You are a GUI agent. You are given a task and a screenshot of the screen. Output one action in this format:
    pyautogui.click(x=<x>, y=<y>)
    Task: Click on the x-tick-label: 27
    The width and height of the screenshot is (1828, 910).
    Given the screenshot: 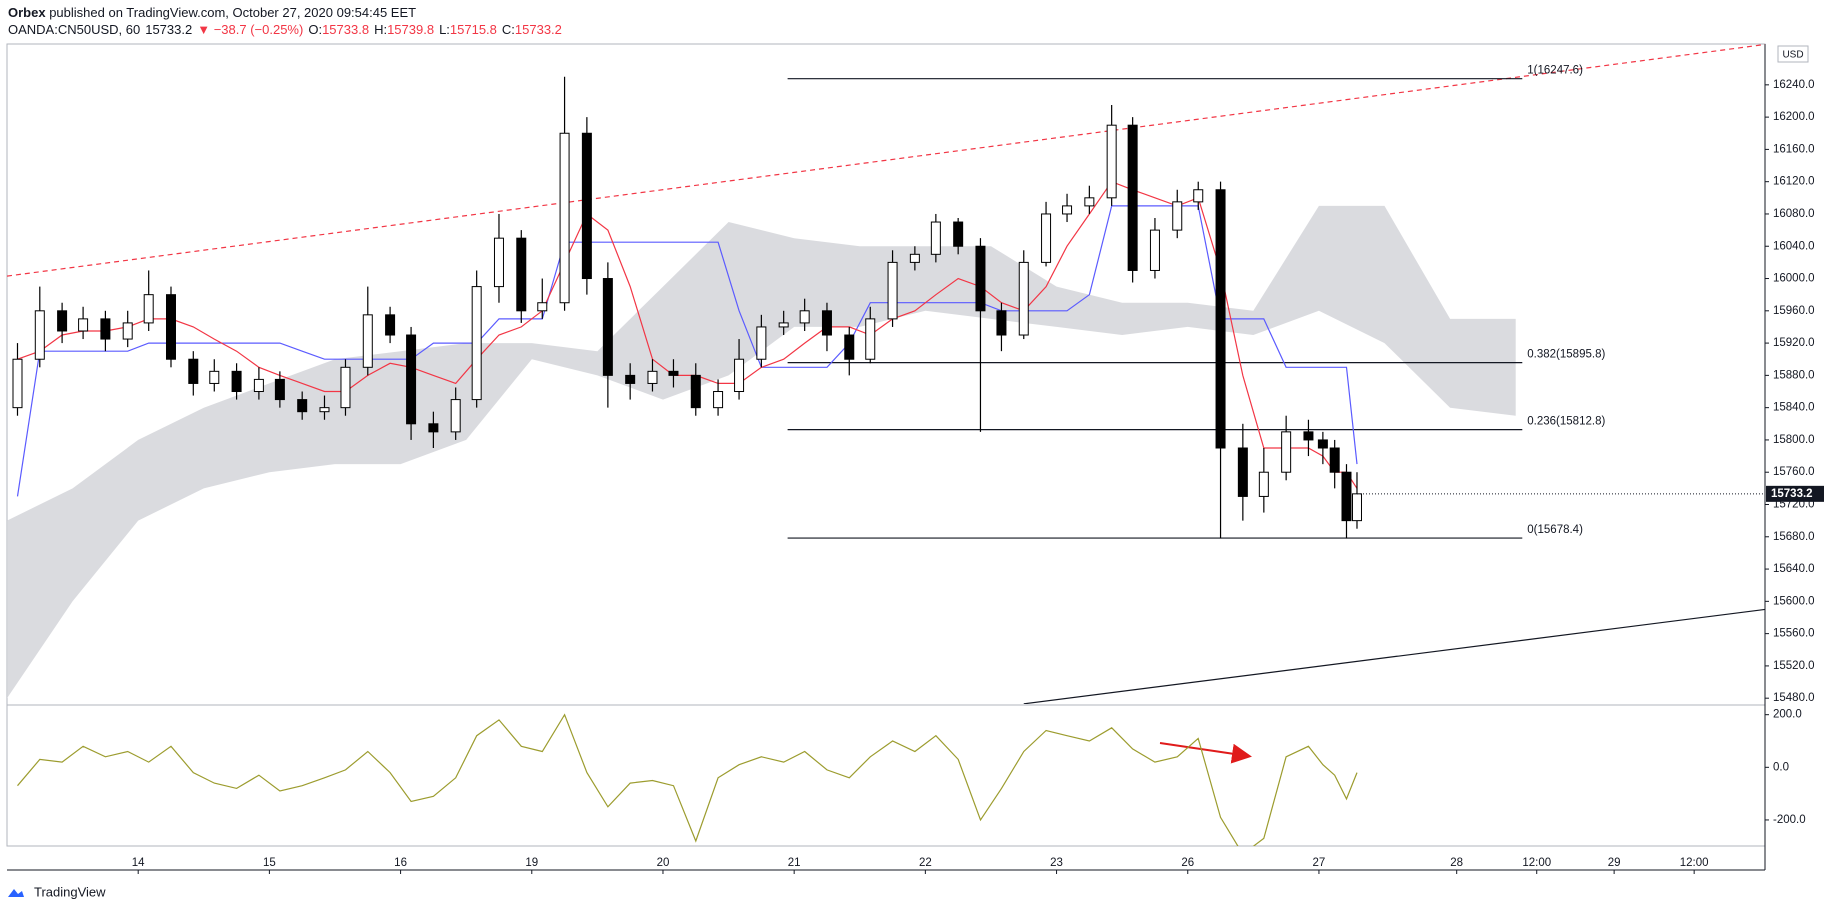 What is the action you would take?
    pyautogui.click(x=1319, y=863)
    